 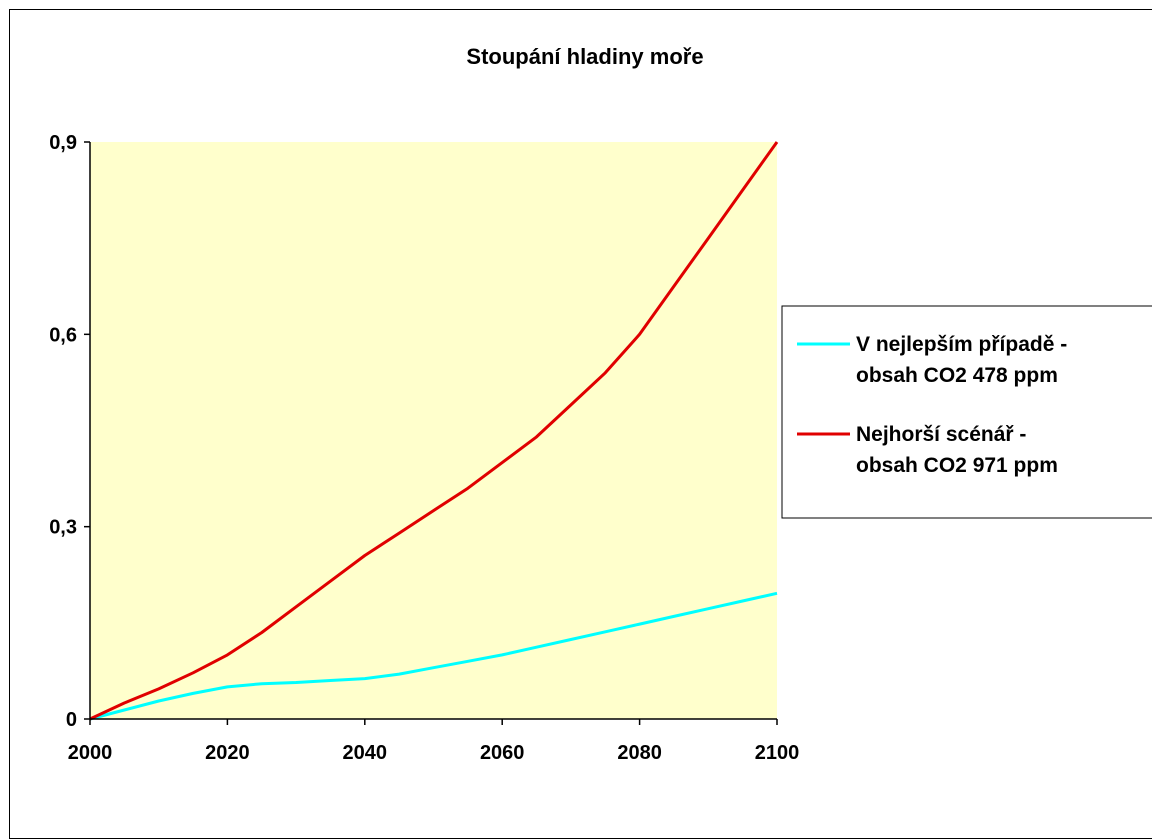 I want to click on chart-title: Stoupání hladiny moře, so click(x=584, y=56).